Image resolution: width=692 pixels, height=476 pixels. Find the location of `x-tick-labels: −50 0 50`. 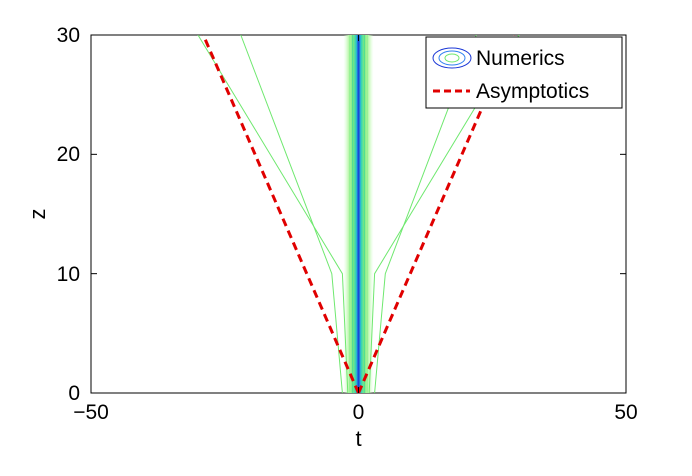

x-tick-labels: −50 0 50 is located at coordinates (355, 412).